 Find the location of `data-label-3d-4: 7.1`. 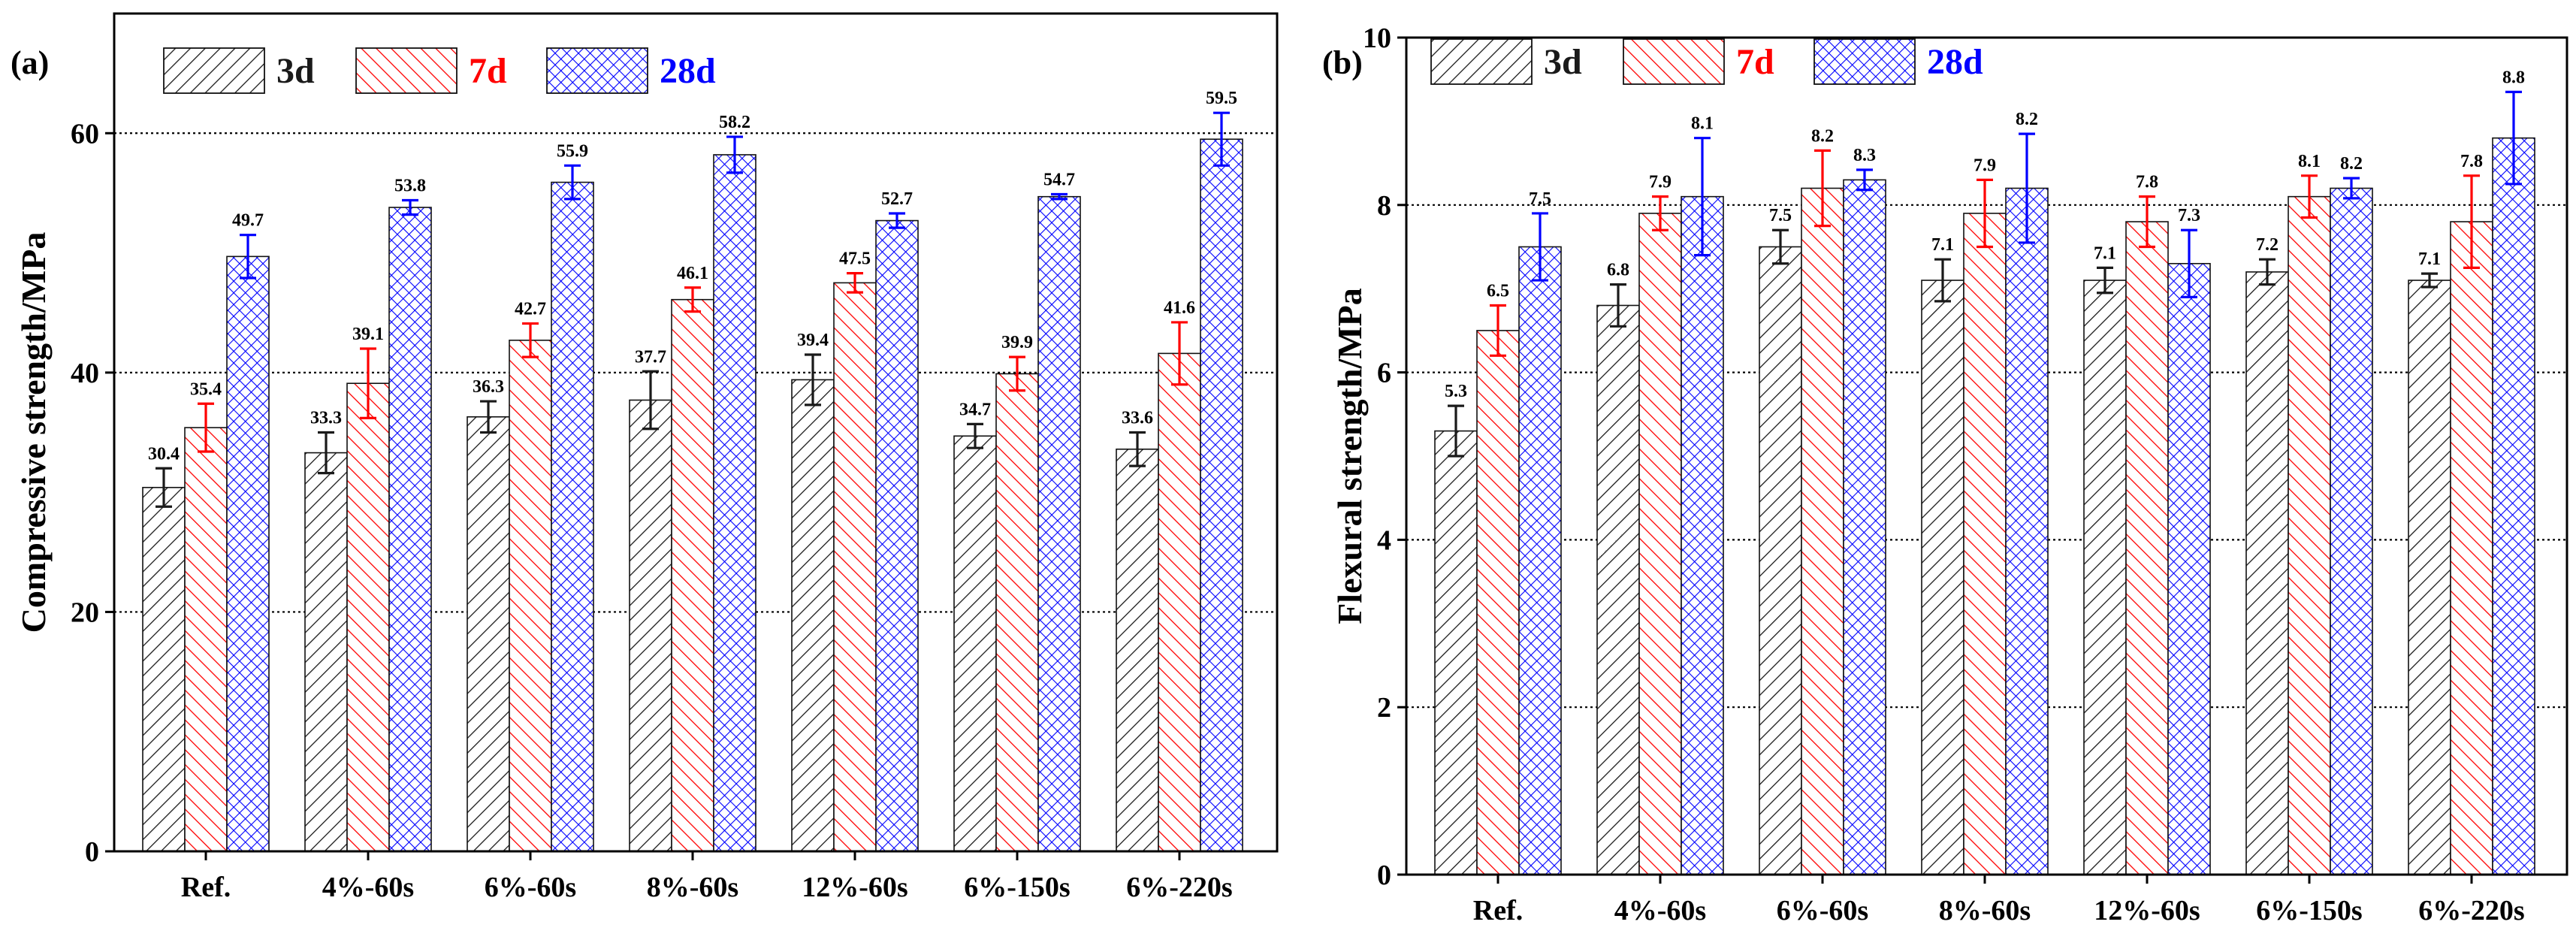

data-label-3d-4: 7.1 is located at coordinates (2105, 253).